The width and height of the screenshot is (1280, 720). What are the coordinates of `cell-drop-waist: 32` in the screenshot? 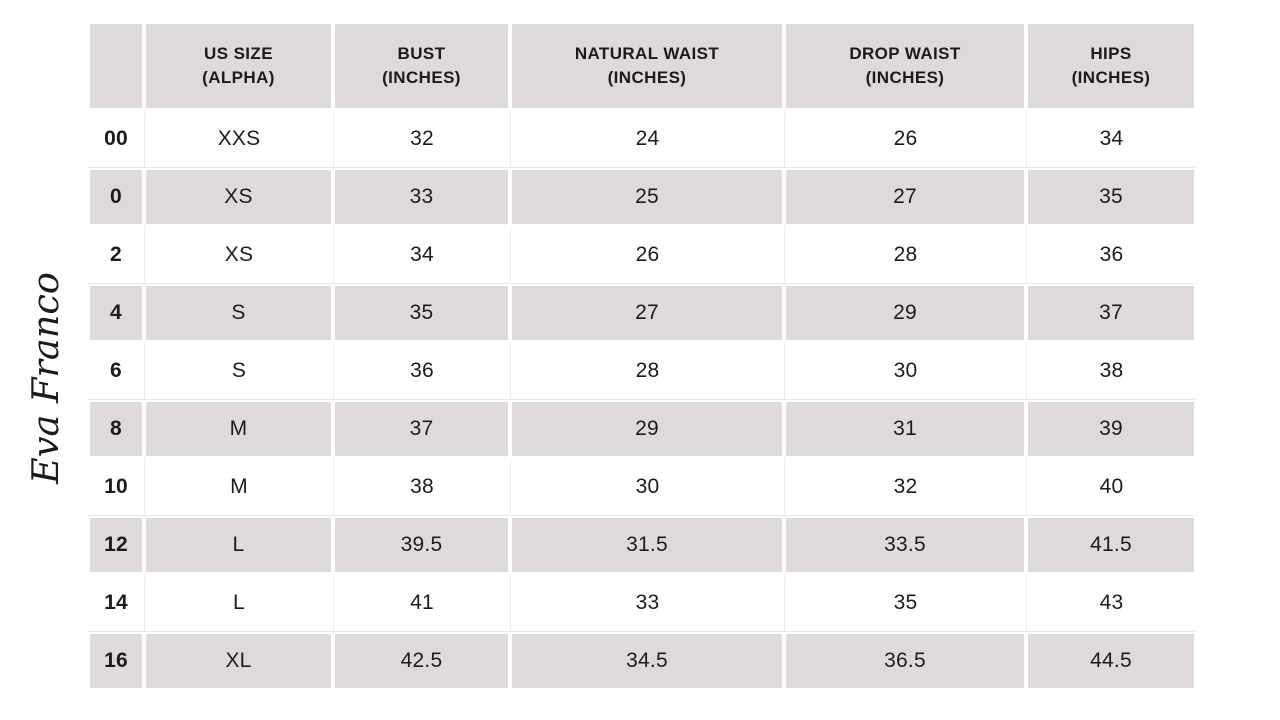 It's located at (905, 487).